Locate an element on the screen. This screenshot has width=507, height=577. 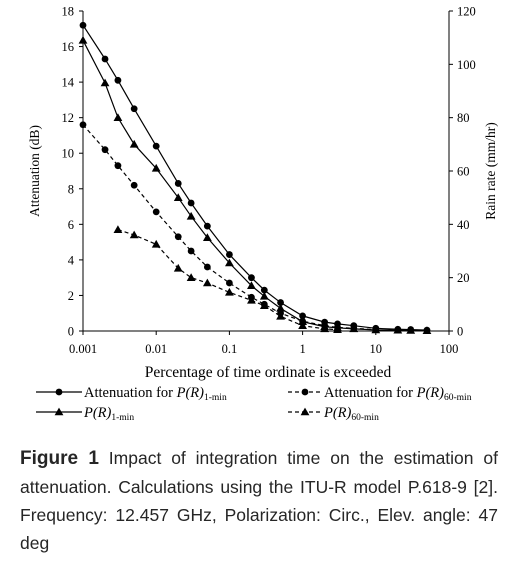
y-axis-right: 0 20 40 60 80 100 120 is located at coordinates (462, 172).